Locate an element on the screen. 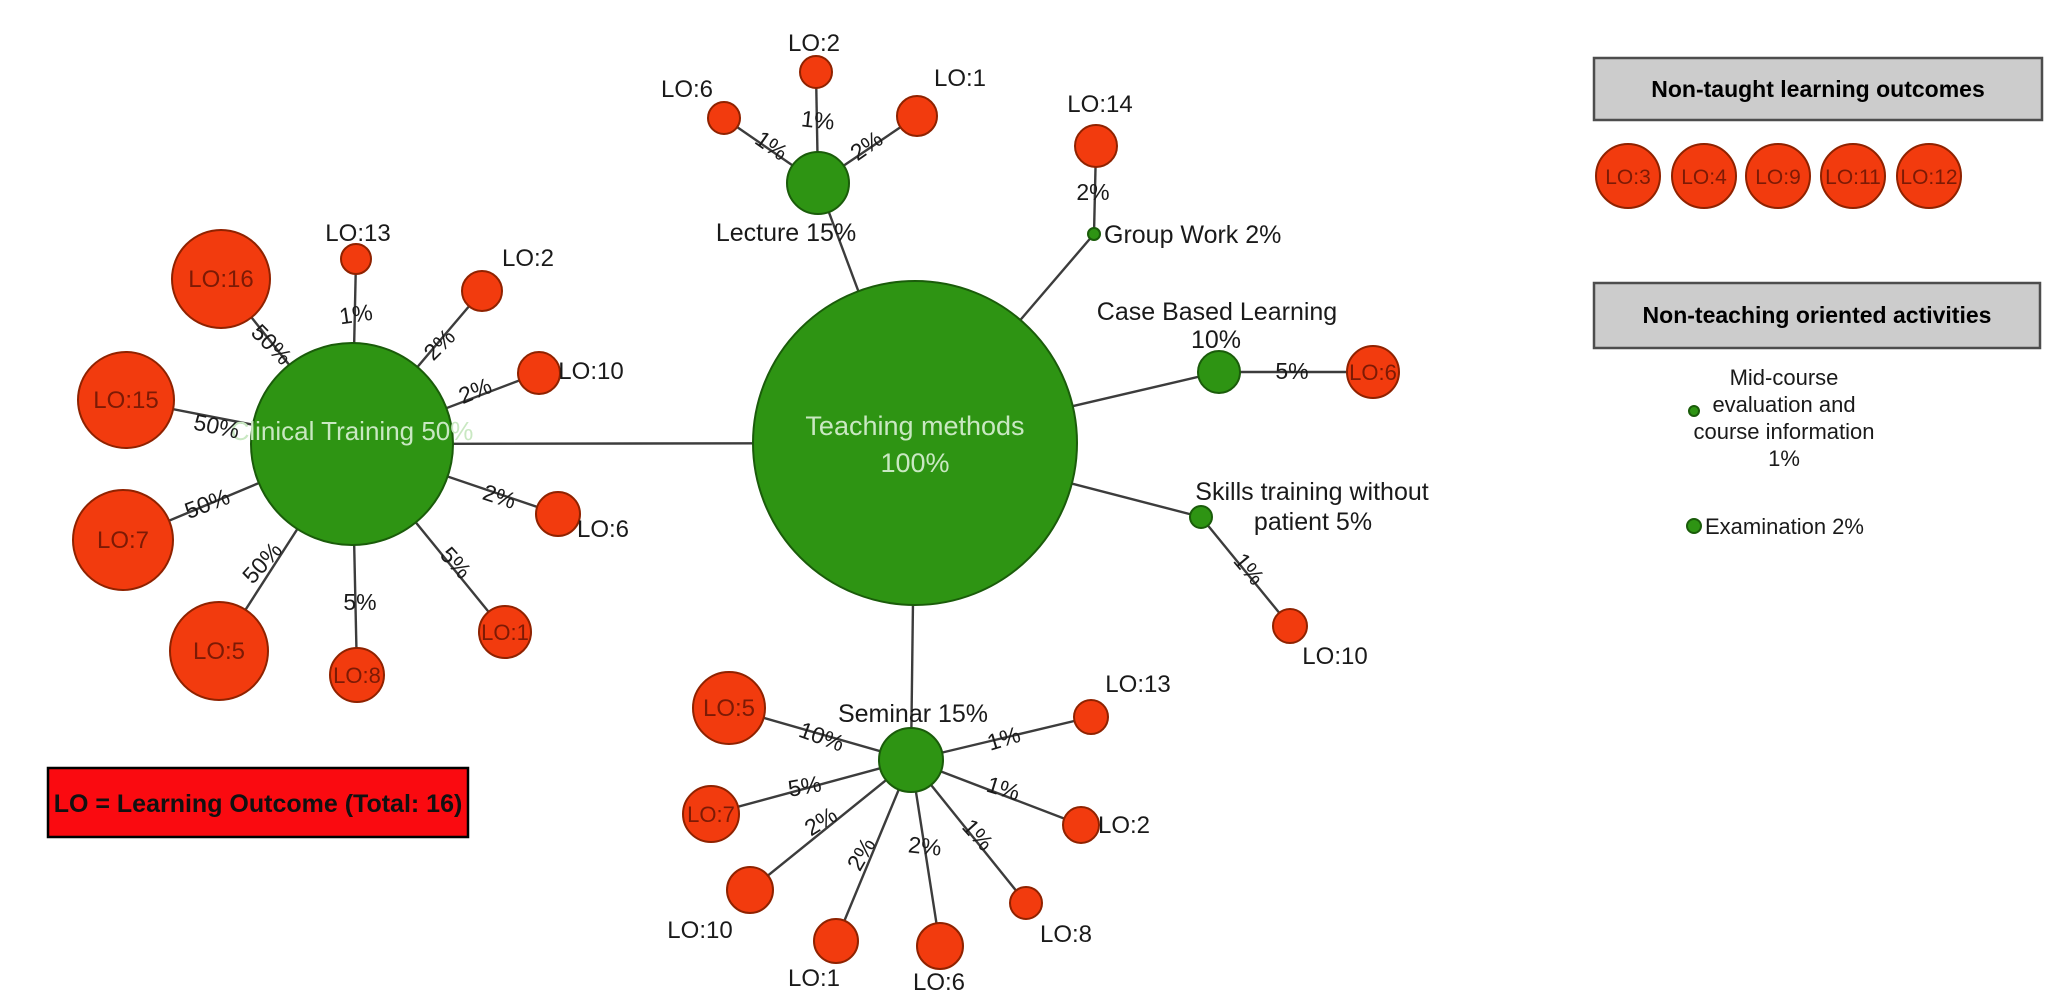  clinical-lo16-label: LO:16 is located at coordinates (220, 279).